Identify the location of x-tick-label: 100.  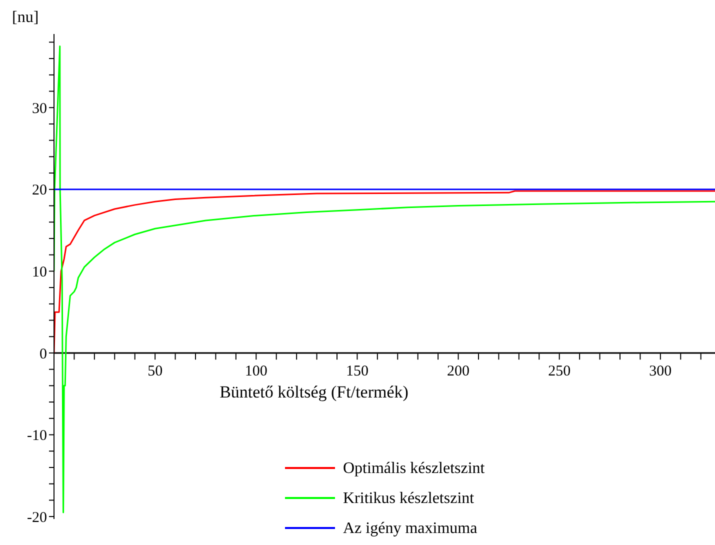
(256, 372).